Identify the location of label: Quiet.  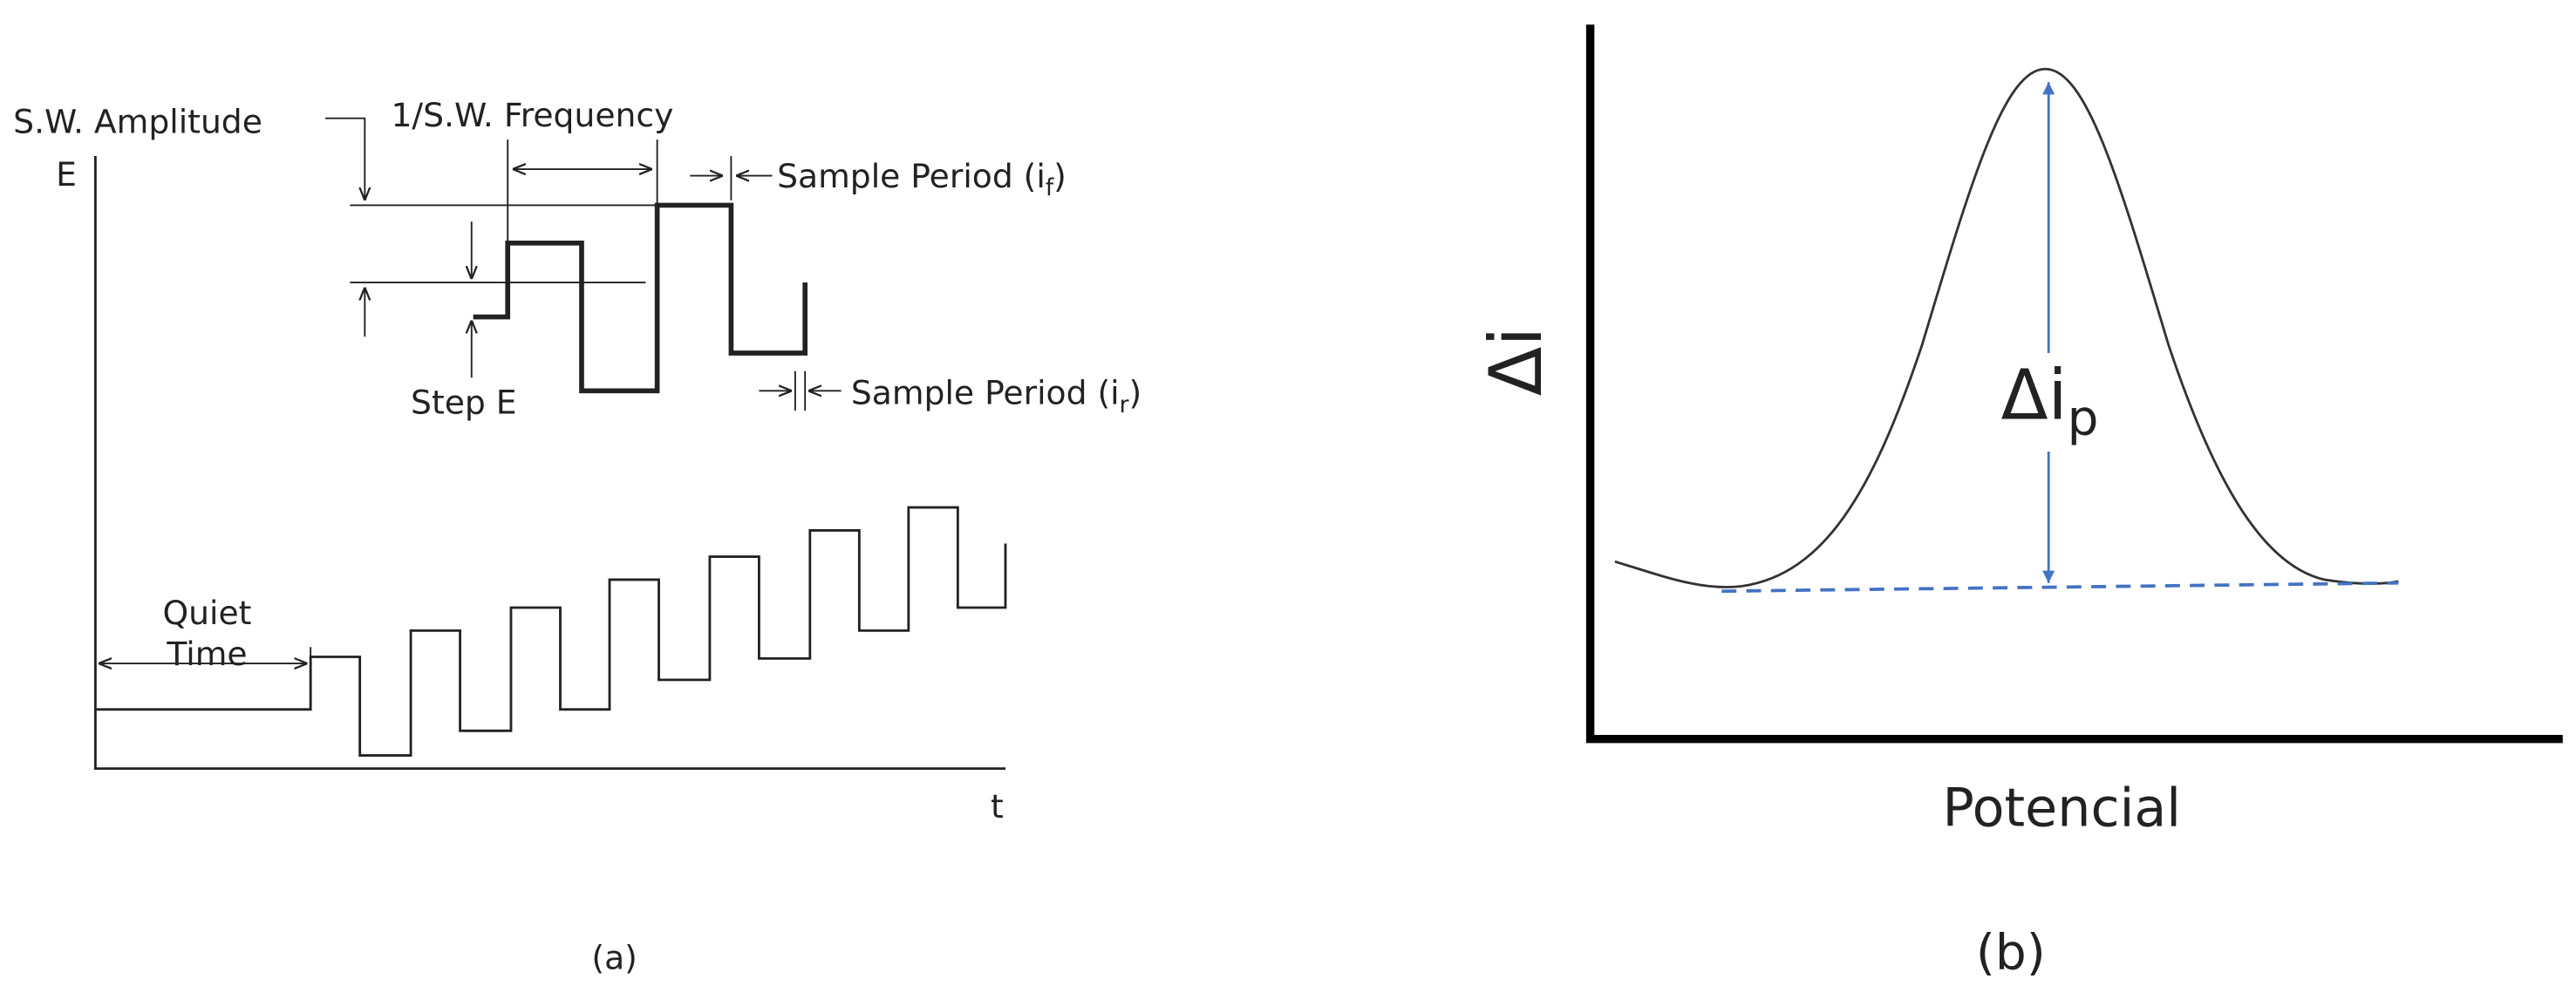
(208, 613).